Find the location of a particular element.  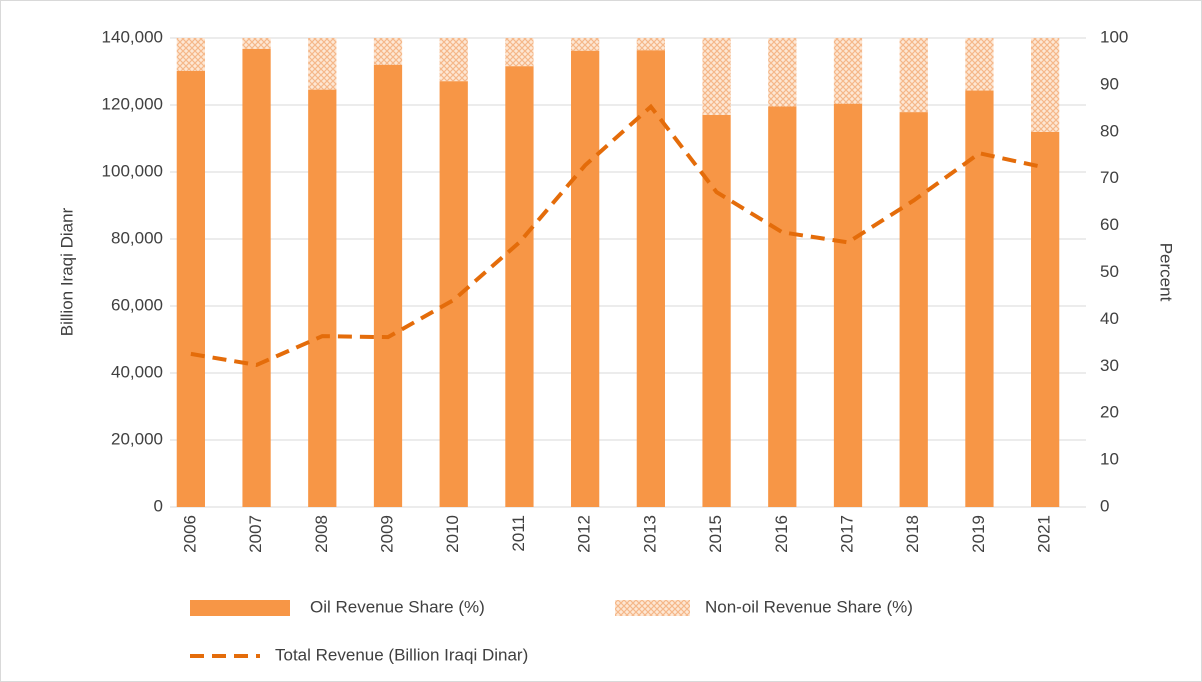

y2-tick-label: 10 is located at coordinates (1109, 459).